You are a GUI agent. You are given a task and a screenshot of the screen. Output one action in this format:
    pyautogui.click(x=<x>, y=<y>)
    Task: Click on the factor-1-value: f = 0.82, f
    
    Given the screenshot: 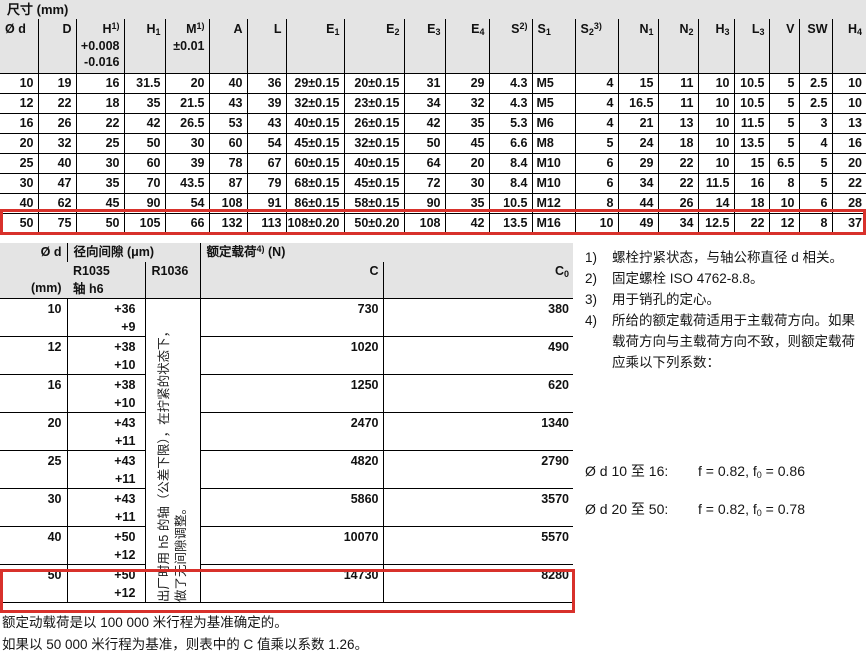 What is the action you would take?
    pyautogui.click(x=727, y=471)
    